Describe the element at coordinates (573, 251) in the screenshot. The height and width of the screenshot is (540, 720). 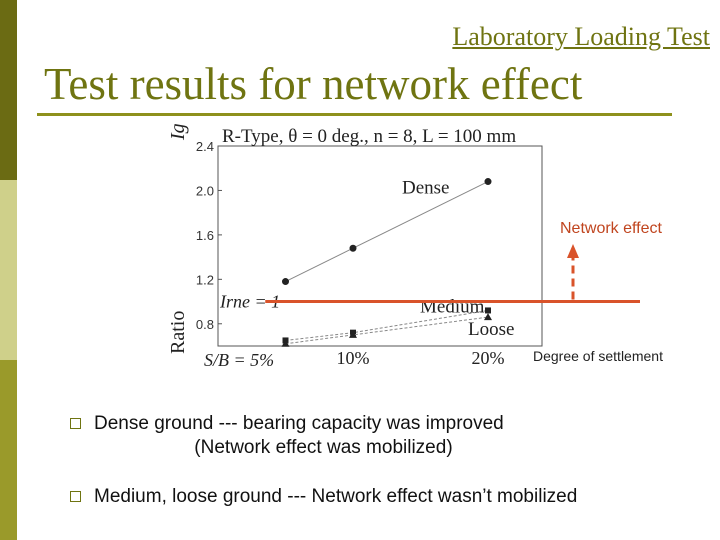
I see `network-effect-arrow-head` at that location.